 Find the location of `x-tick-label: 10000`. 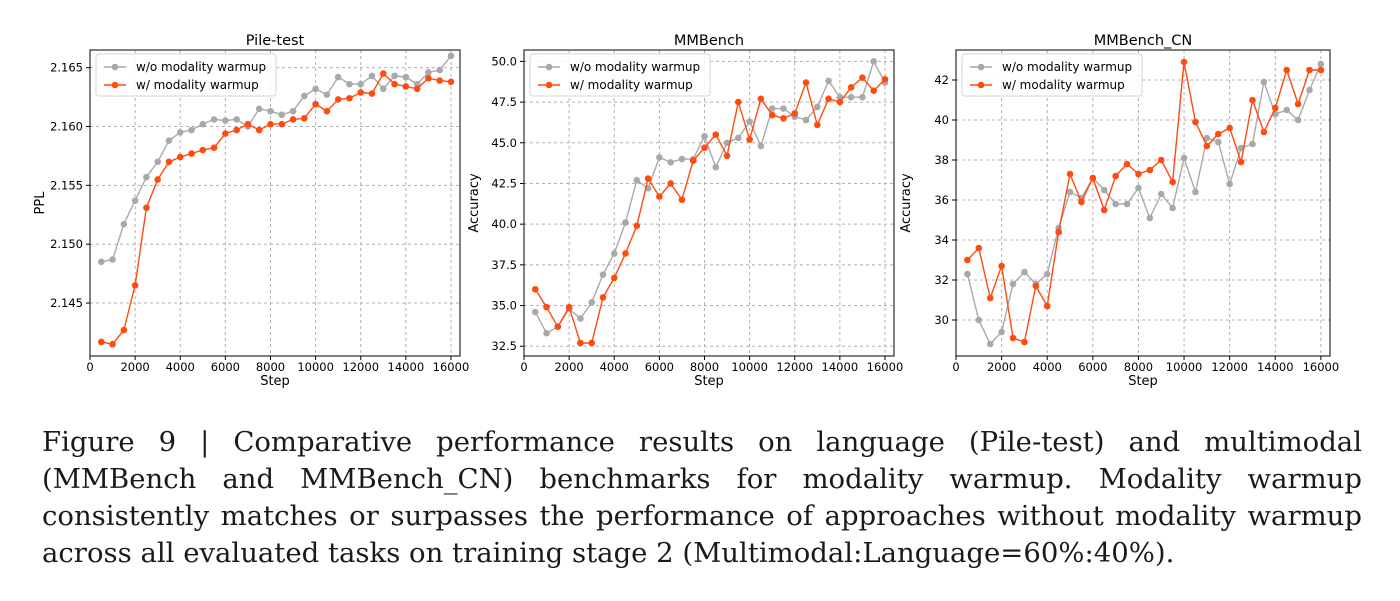

x-tick-label: 10000 is located at coordinates (749, 367).